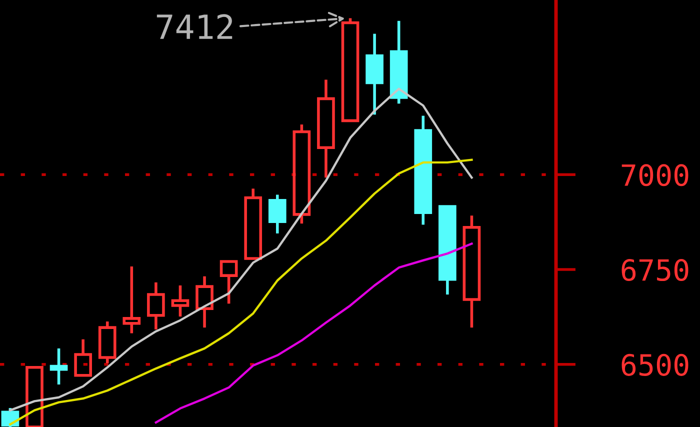 The width and height of the screenshot is (700, 427). What do you see at coordinates (655, 175) in the screenshot?
I see `y-tick-label: 7000` at bounding box center [655, 175].